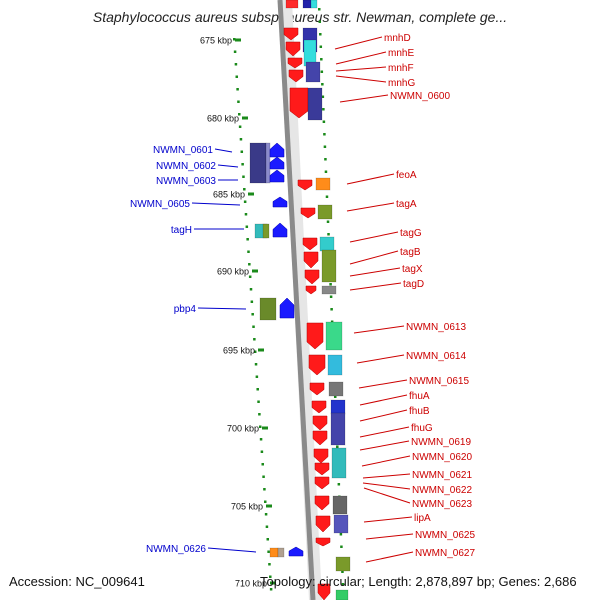 This screenshot has width=600, height=600. Describe the element at coordinates (420, 96) in the screenshot. I see `gene-label-right: NWMN_0600` at that location.